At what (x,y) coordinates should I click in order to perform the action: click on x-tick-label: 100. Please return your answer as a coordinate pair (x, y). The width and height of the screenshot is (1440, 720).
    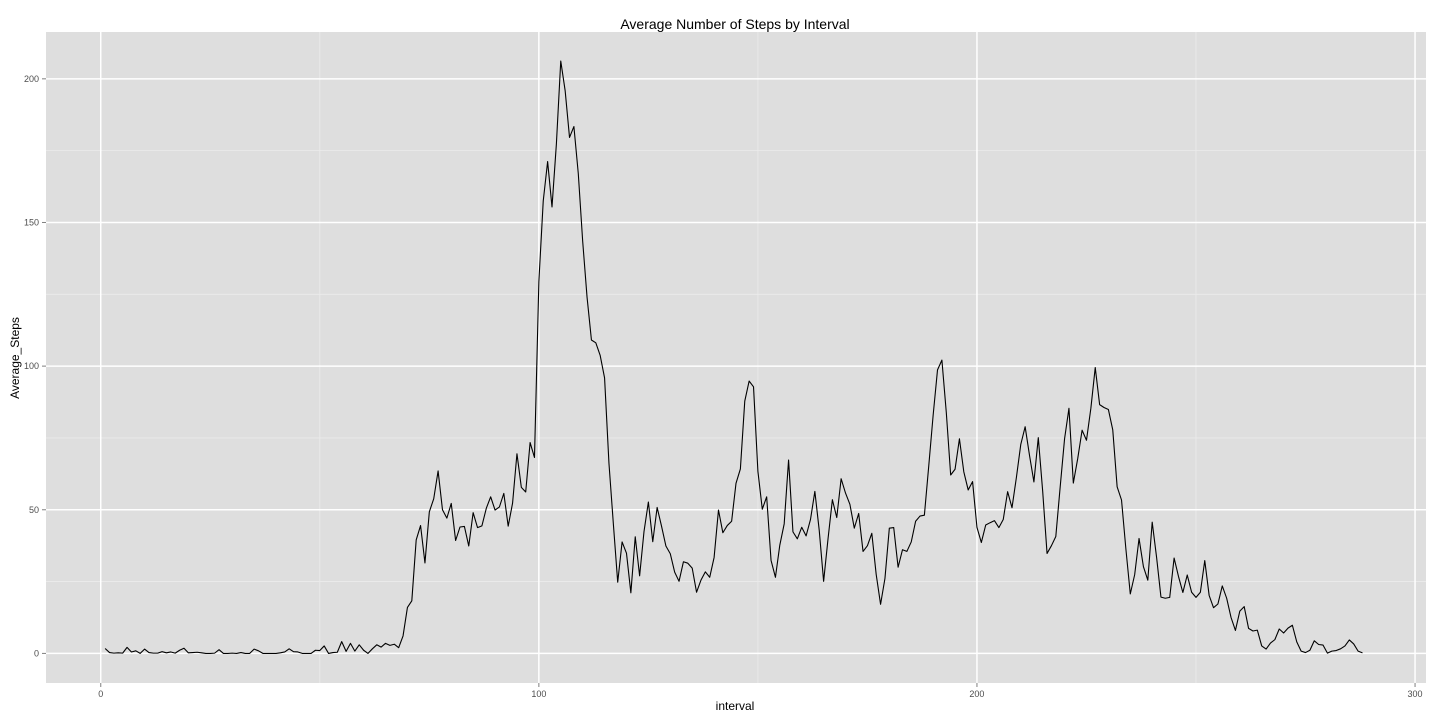
    Looking at the image, I should click on (538, 694).